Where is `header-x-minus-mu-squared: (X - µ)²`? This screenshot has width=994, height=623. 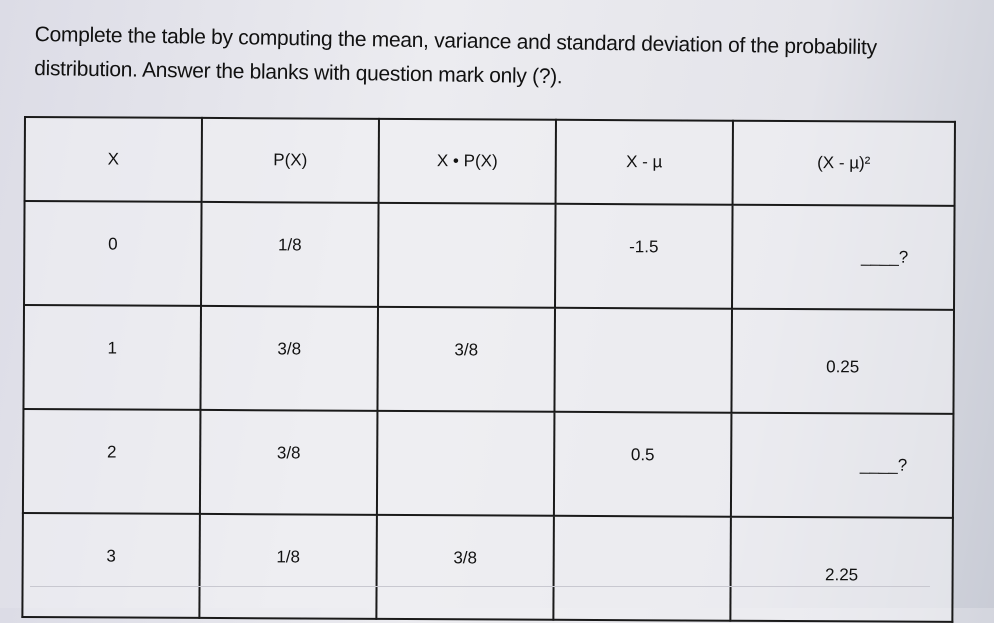 header-x-minus-mu-squared: (X - µ)² is located at coordinates (843, 163).